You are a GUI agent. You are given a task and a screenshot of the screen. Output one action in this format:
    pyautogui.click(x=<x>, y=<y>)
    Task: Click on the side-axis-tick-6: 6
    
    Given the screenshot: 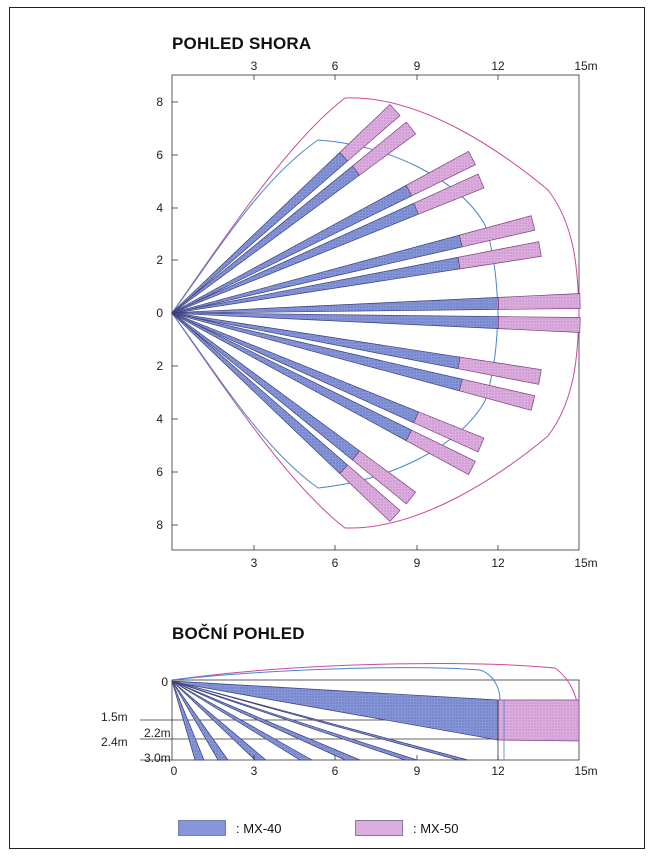 What is the action you would take?
    pyautogui.click(x=335, y=771)
    